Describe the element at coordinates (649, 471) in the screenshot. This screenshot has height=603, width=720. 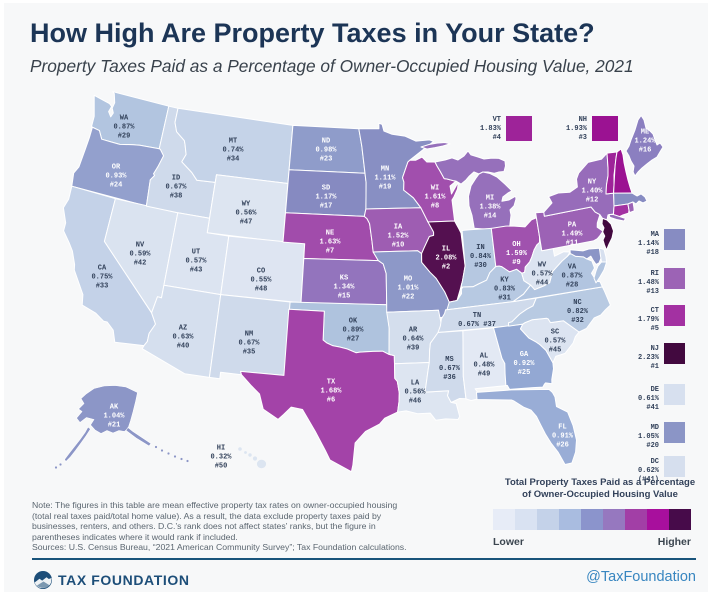
I see `svg-text:DC0.62%(#41): DC 0.62% (#41)` at that location.